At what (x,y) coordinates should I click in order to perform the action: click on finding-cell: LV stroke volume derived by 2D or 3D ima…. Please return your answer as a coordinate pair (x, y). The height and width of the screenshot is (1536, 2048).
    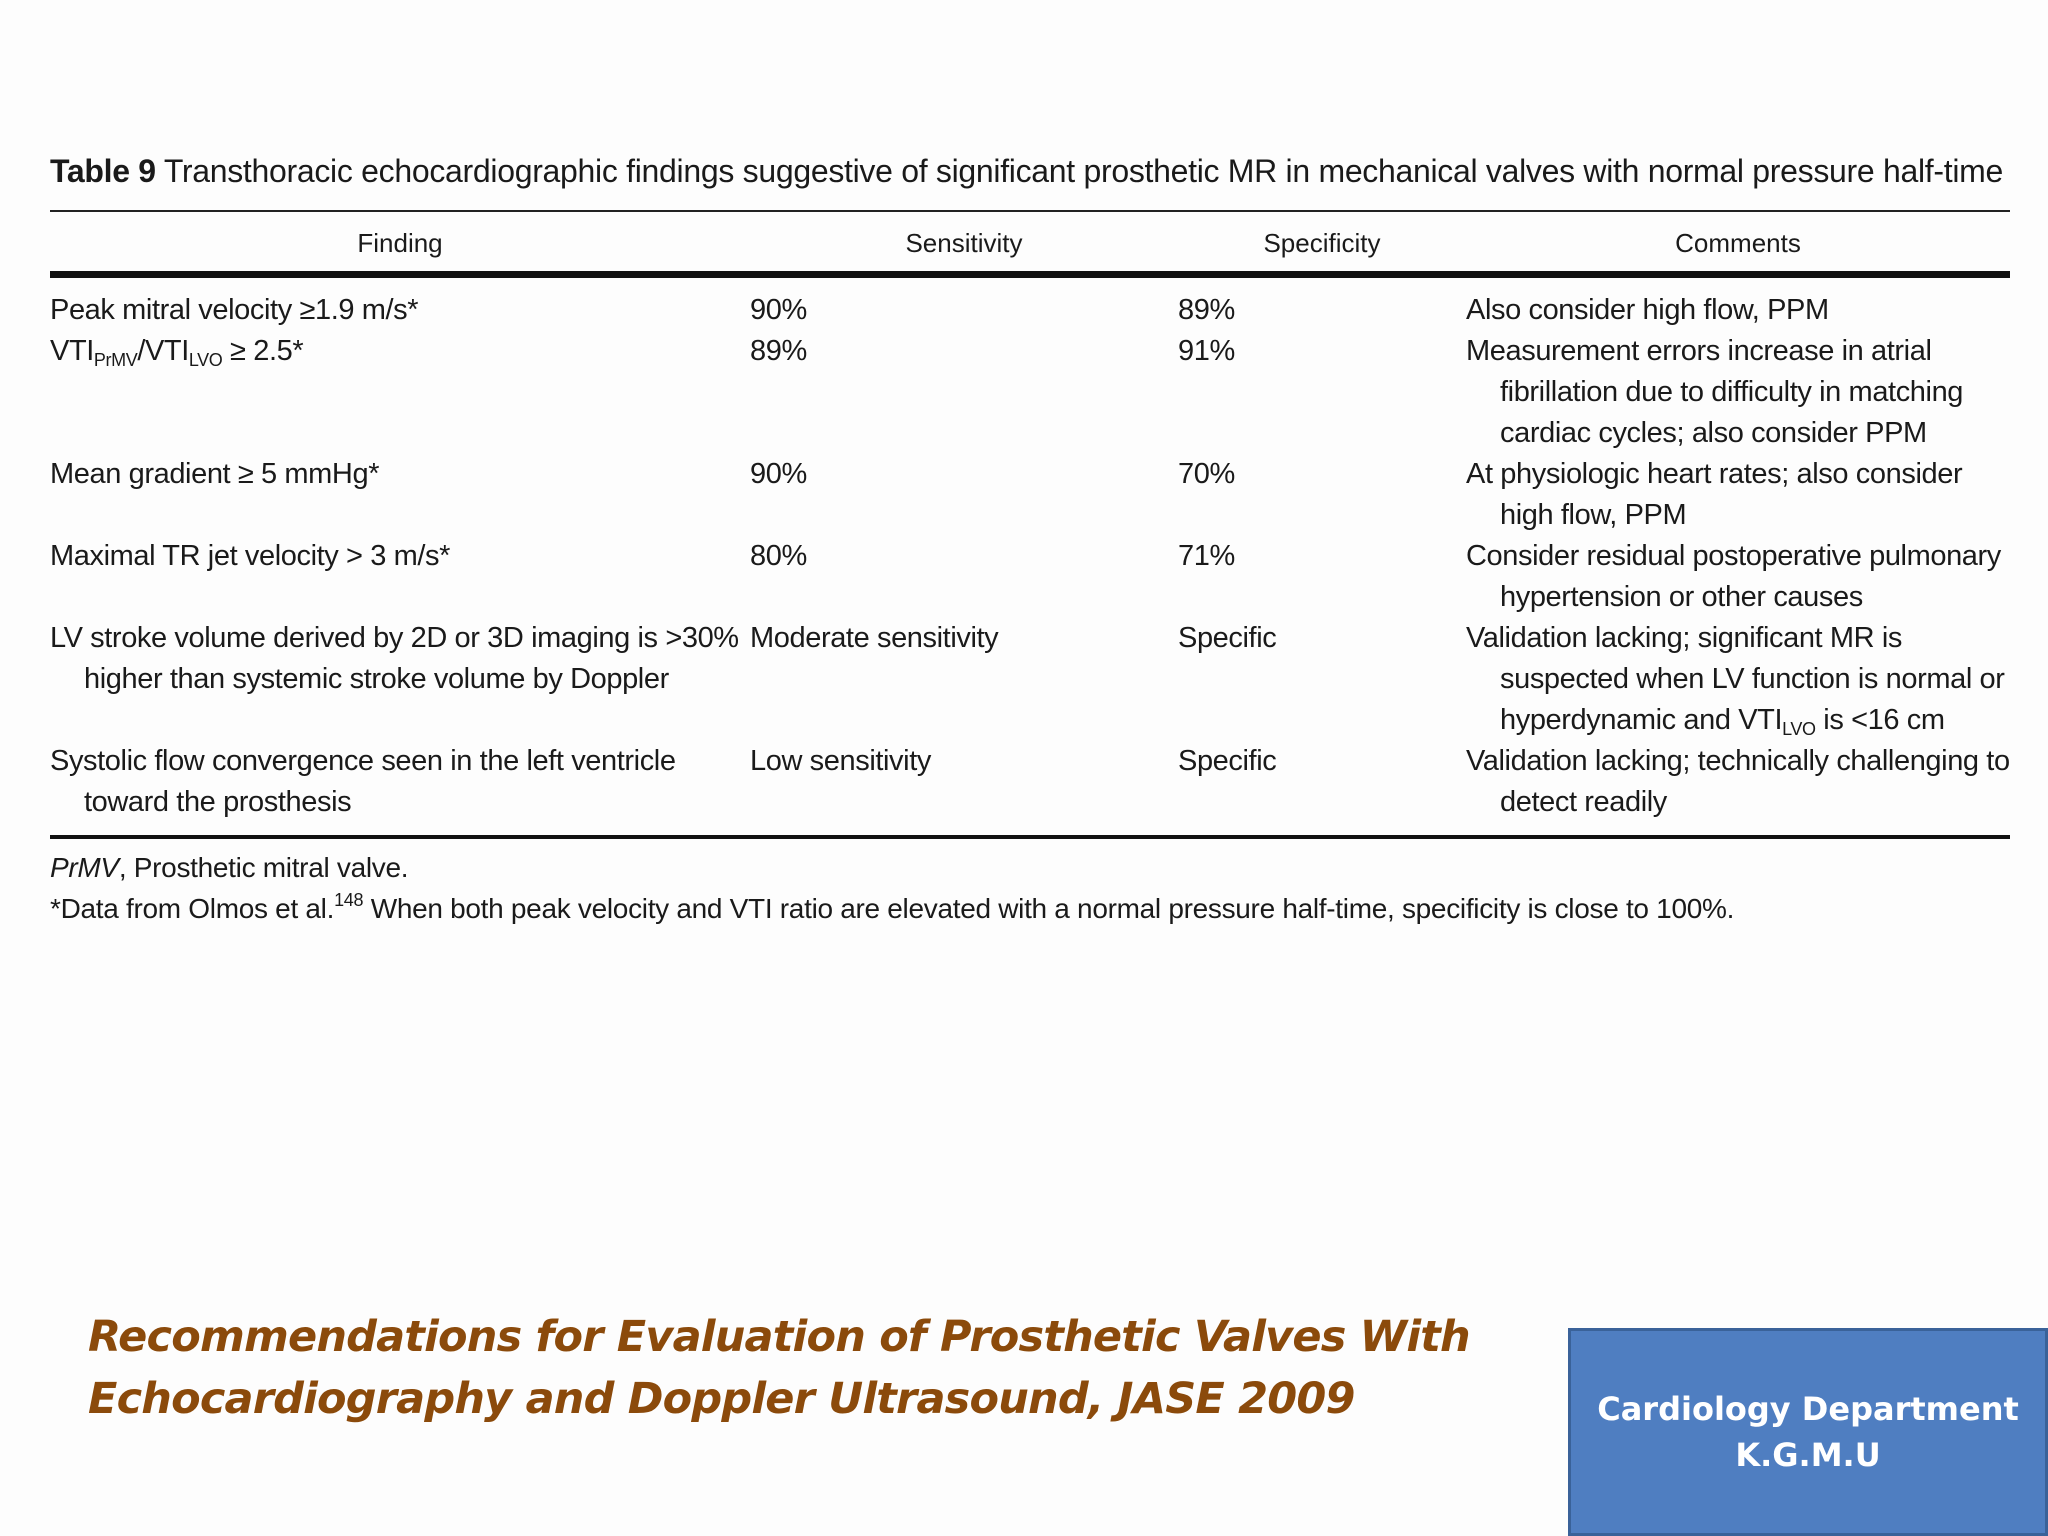
    Looking at the image, I should click on (394, 658).